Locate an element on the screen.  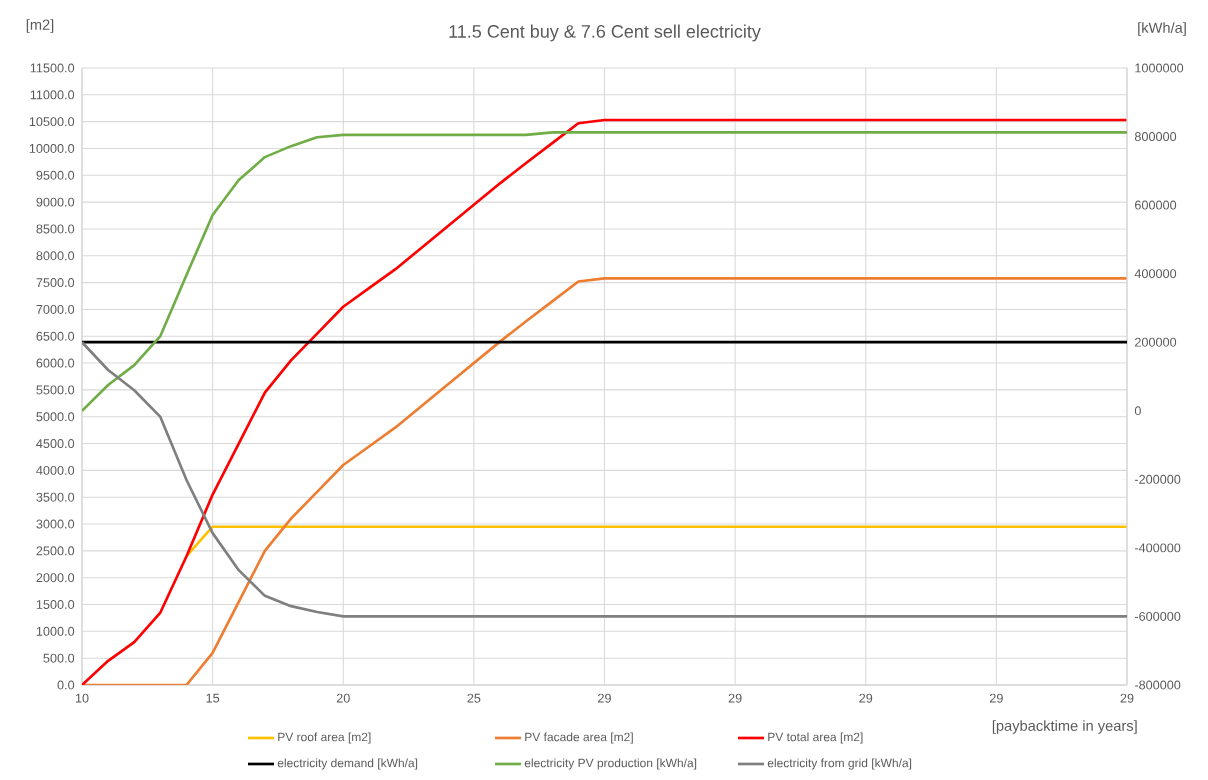
y-tick-label: 2500.0 is located at coordinates (55, 551).